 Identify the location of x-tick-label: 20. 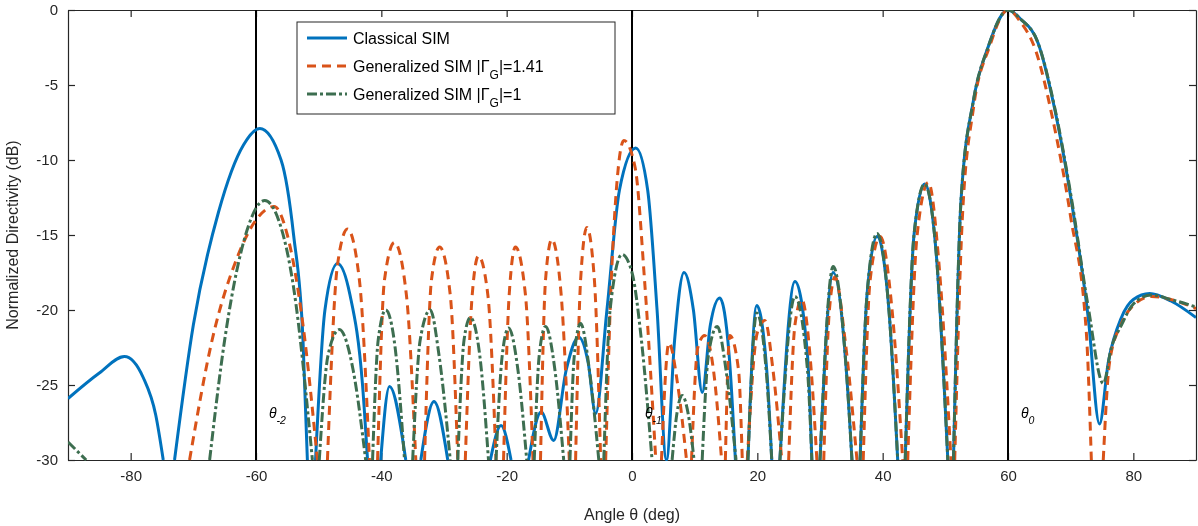
(758, 475).